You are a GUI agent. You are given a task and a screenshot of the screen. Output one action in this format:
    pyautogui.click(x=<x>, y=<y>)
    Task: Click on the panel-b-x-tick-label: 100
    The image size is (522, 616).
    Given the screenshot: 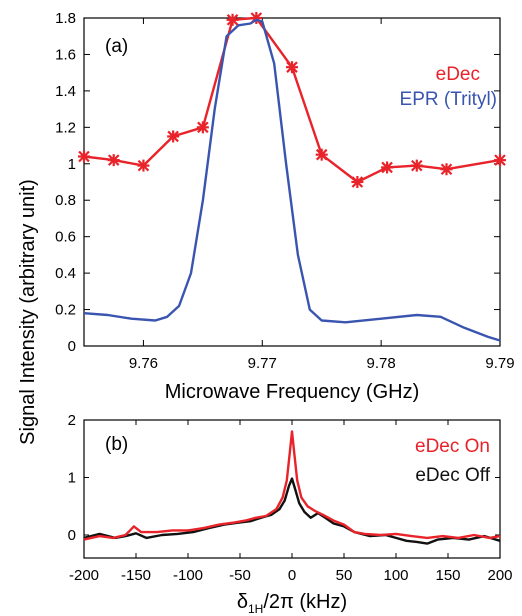 What is the action you would take?
    pyautogui.click(x=395, y=575)
    